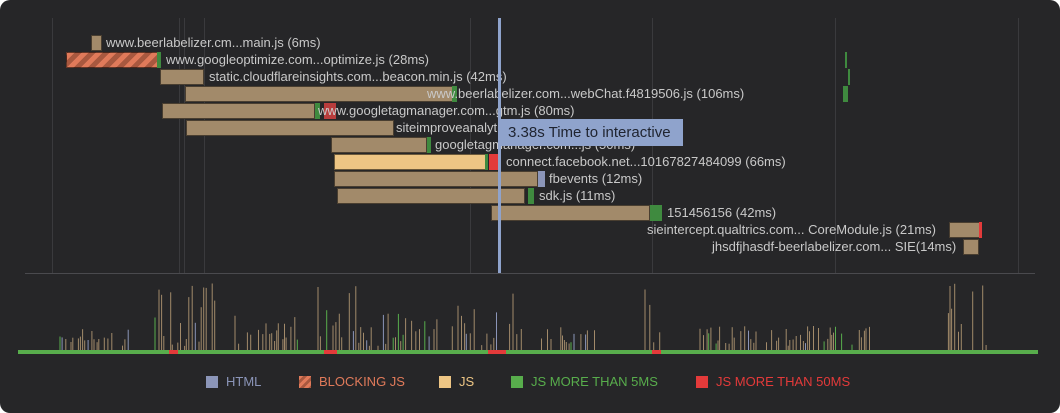 The height and width of the screenshot is (413, 1060). Describe the element at coordinates (362, 381) in the screenshot. I see `legend-label: BLOCKING JS` at that location.